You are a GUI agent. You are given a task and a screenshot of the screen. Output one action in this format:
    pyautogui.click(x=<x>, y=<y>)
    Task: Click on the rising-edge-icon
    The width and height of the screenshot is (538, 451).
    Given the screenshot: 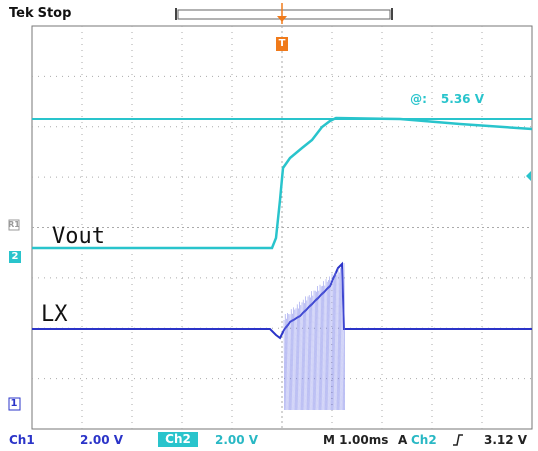 What is the action you would take?
    pyautogui.click(x=458, y=440)
    